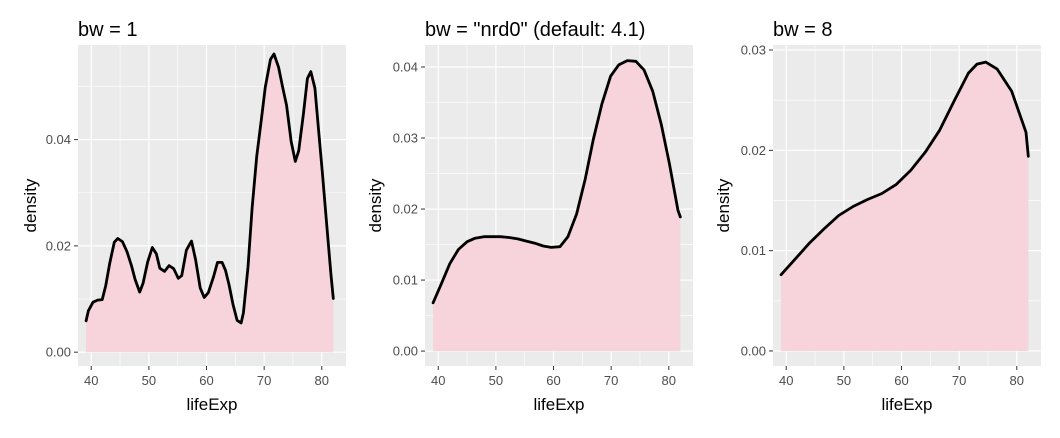  I want to click on panel-title: bw = 8, so click(802, 30).